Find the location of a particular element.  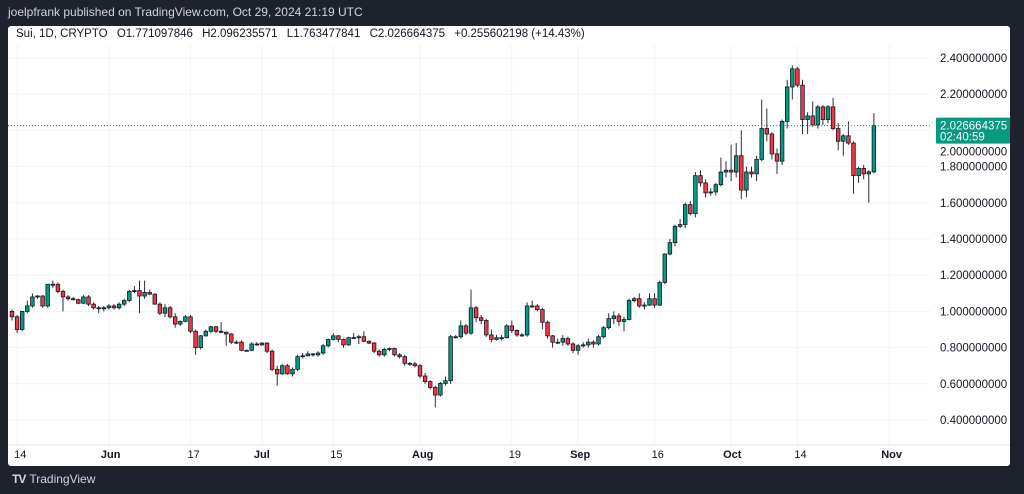

last-price-badge is located at coordinates (973, 130).